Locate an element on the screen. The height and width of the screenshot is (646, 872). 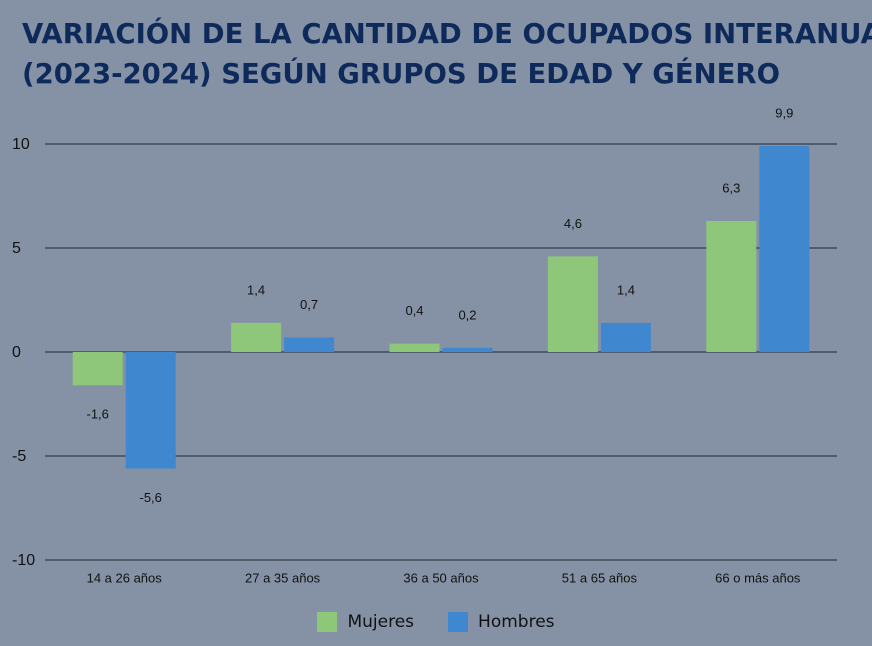
y-tick-label: -10 is located at coordinates (23, 560).